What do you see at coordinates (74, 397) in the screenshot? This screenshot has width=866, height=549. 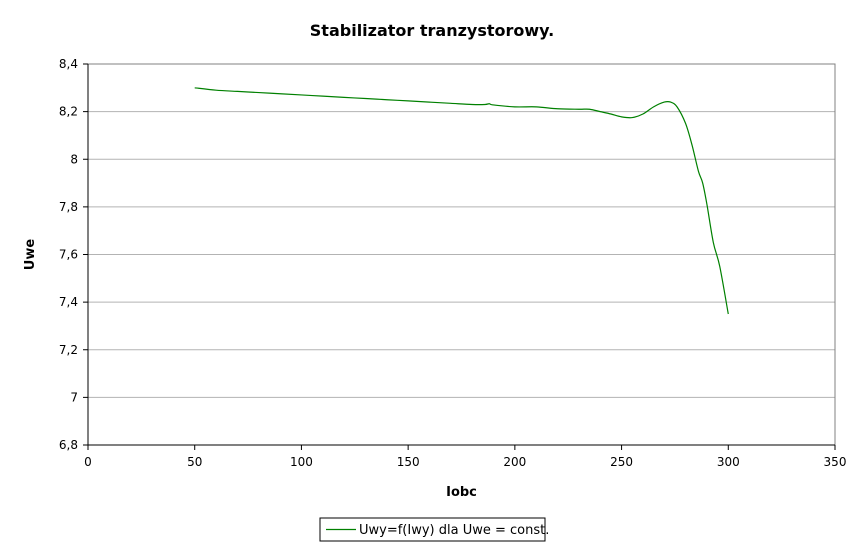 I see `y-tick-label: 7` at bounding box center [74, 397].